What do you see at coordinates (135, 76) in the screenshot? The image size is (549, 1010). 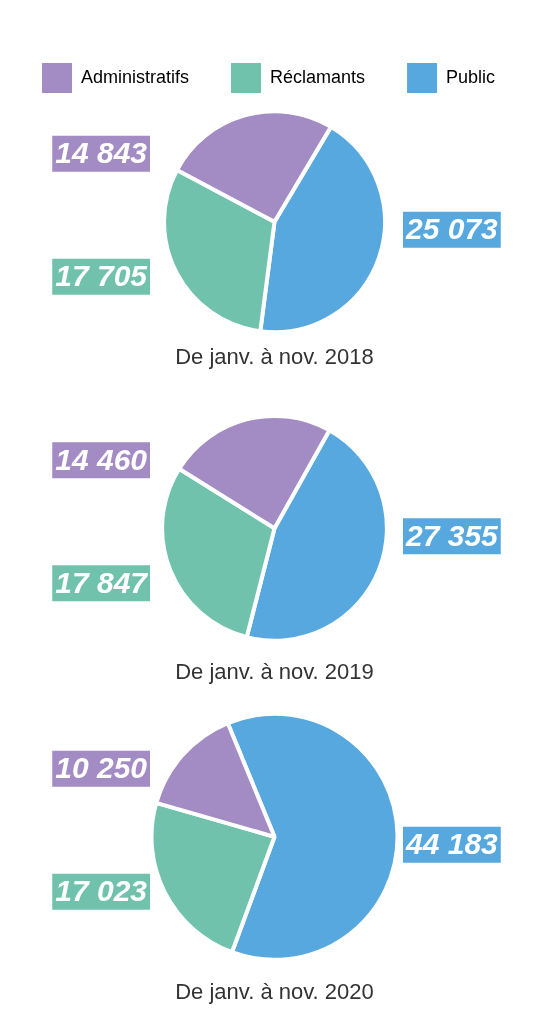 I see `legend-label: Administratifs` at bounding box center [135, 76].